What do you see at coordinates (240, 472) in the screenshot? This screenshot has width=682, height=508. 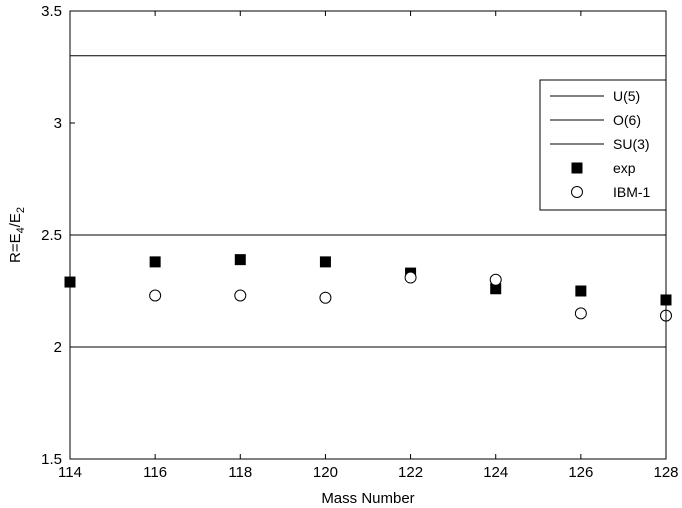 I see `x-tick-label: 118` at bounding box center [240, 472].